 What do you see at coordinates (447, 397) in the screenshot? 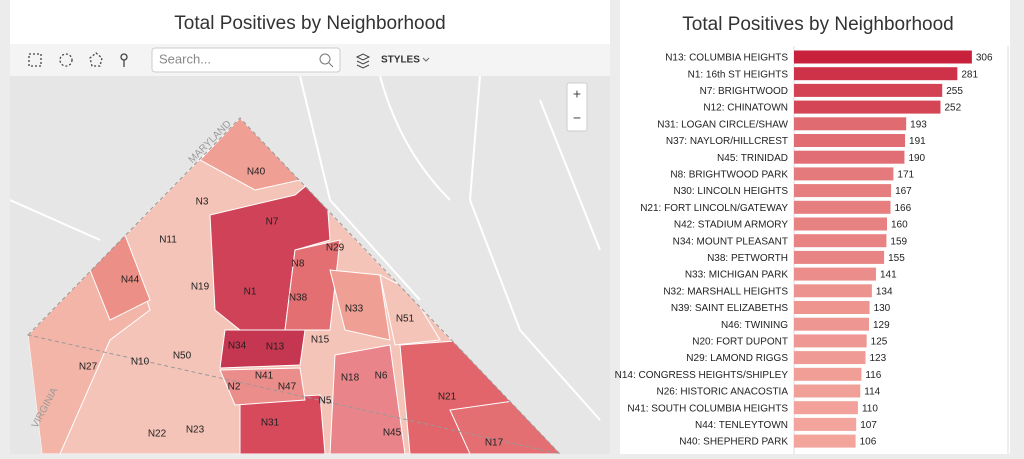
I see `neighborhood-label: N21` at bounding box center [447, 397].